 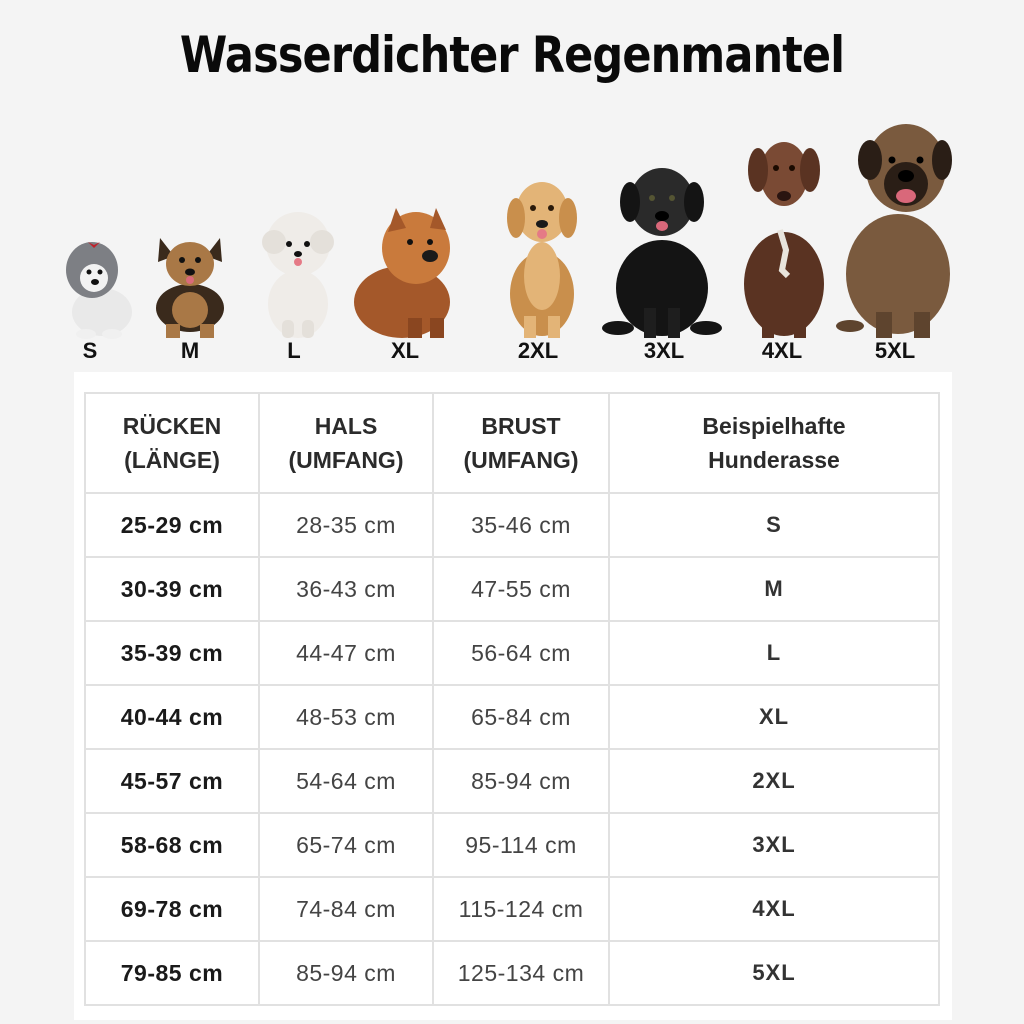 I want to click on header-back-line2: (LÄNGE), so click(x=172, y=460).